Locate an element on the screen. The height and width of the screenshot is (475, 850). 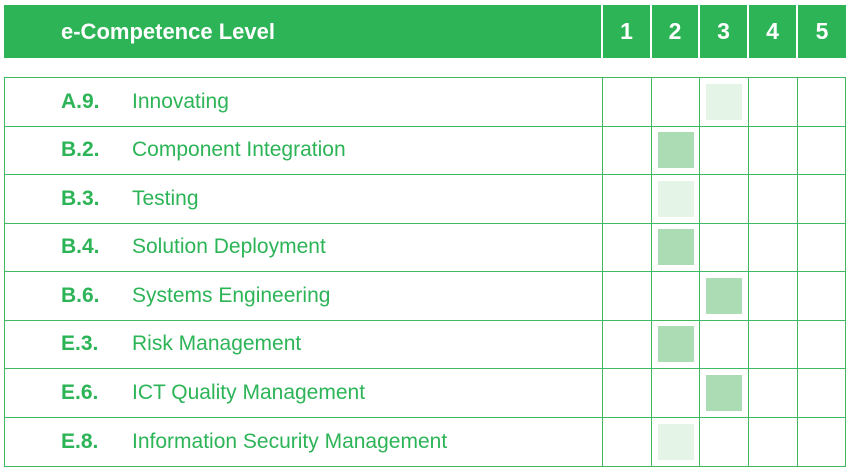
competence-name: Innovating is located at coordinates (180, 101).